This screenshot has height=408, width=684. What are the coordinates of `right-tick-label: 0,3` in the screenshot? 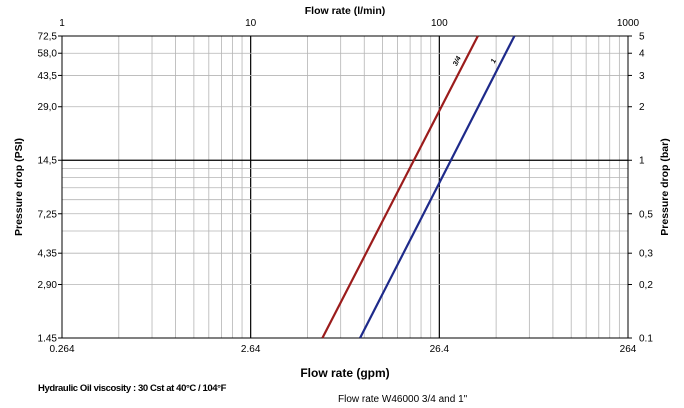 It's located at (646, 254).